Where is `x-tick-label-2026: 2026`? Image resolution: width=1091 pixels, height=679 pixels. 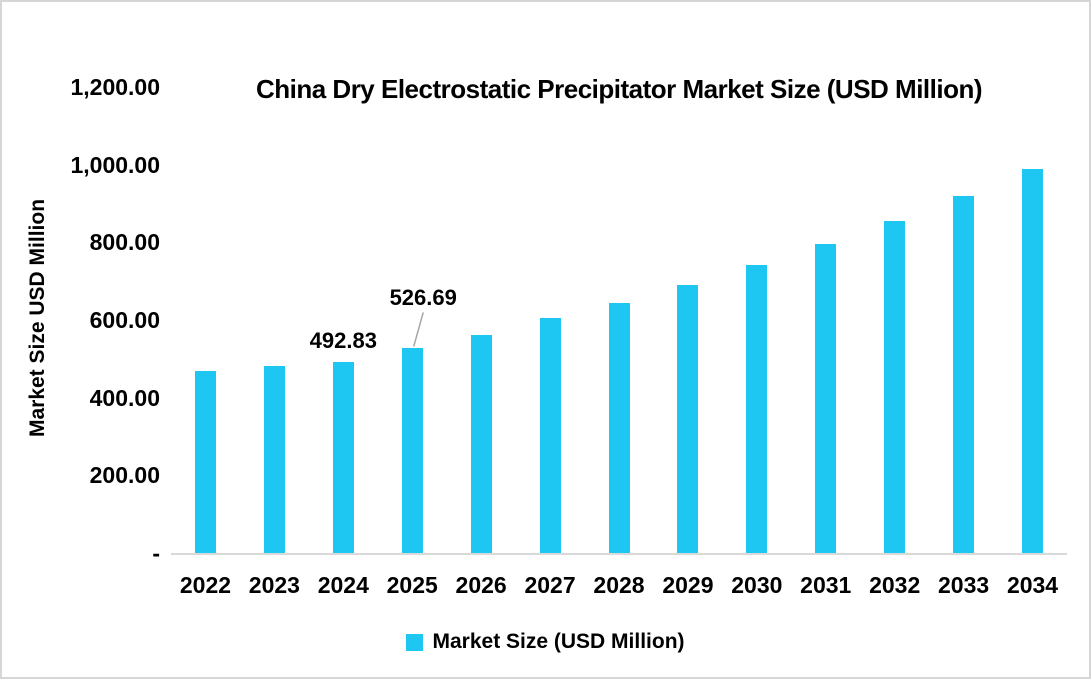 x-tick-label-2026: 2026 is located at coordinates (481, 585).